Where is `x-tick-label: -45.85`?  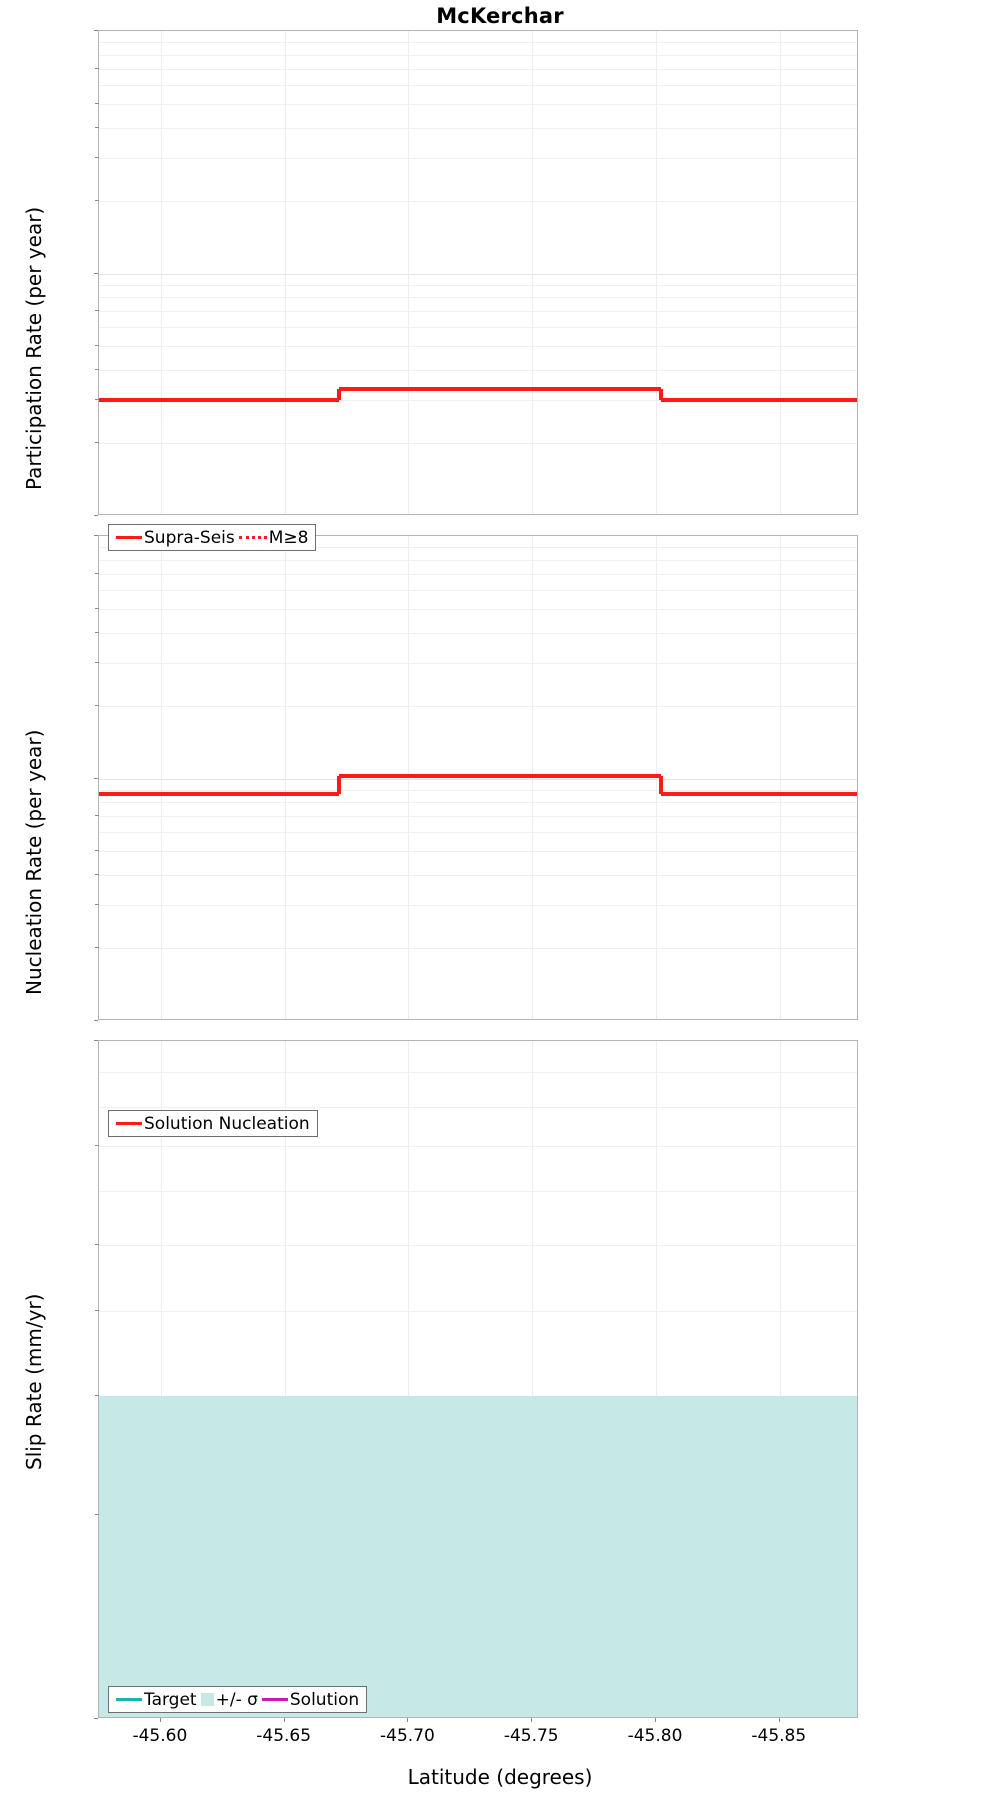
x-tick-label: -45.85 is located at coordinates (779, 1736).